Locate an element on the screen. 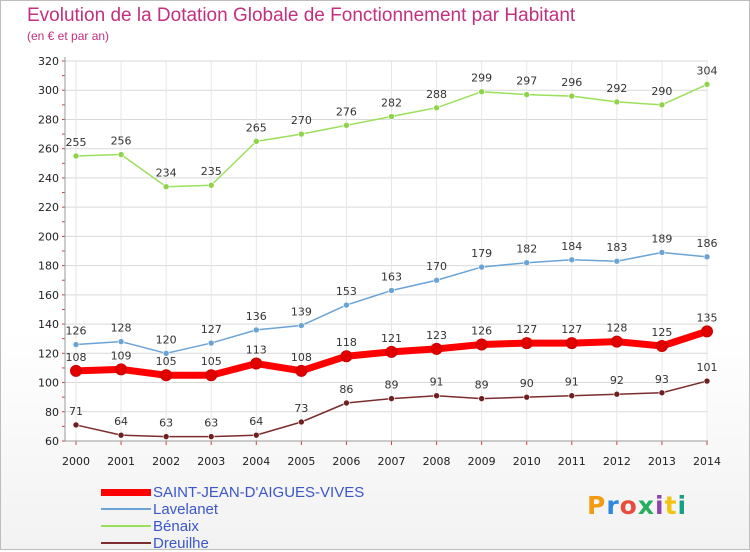 This screenshot has width=750, height=552. data-label: 92 is located at coordinates (617, 380).